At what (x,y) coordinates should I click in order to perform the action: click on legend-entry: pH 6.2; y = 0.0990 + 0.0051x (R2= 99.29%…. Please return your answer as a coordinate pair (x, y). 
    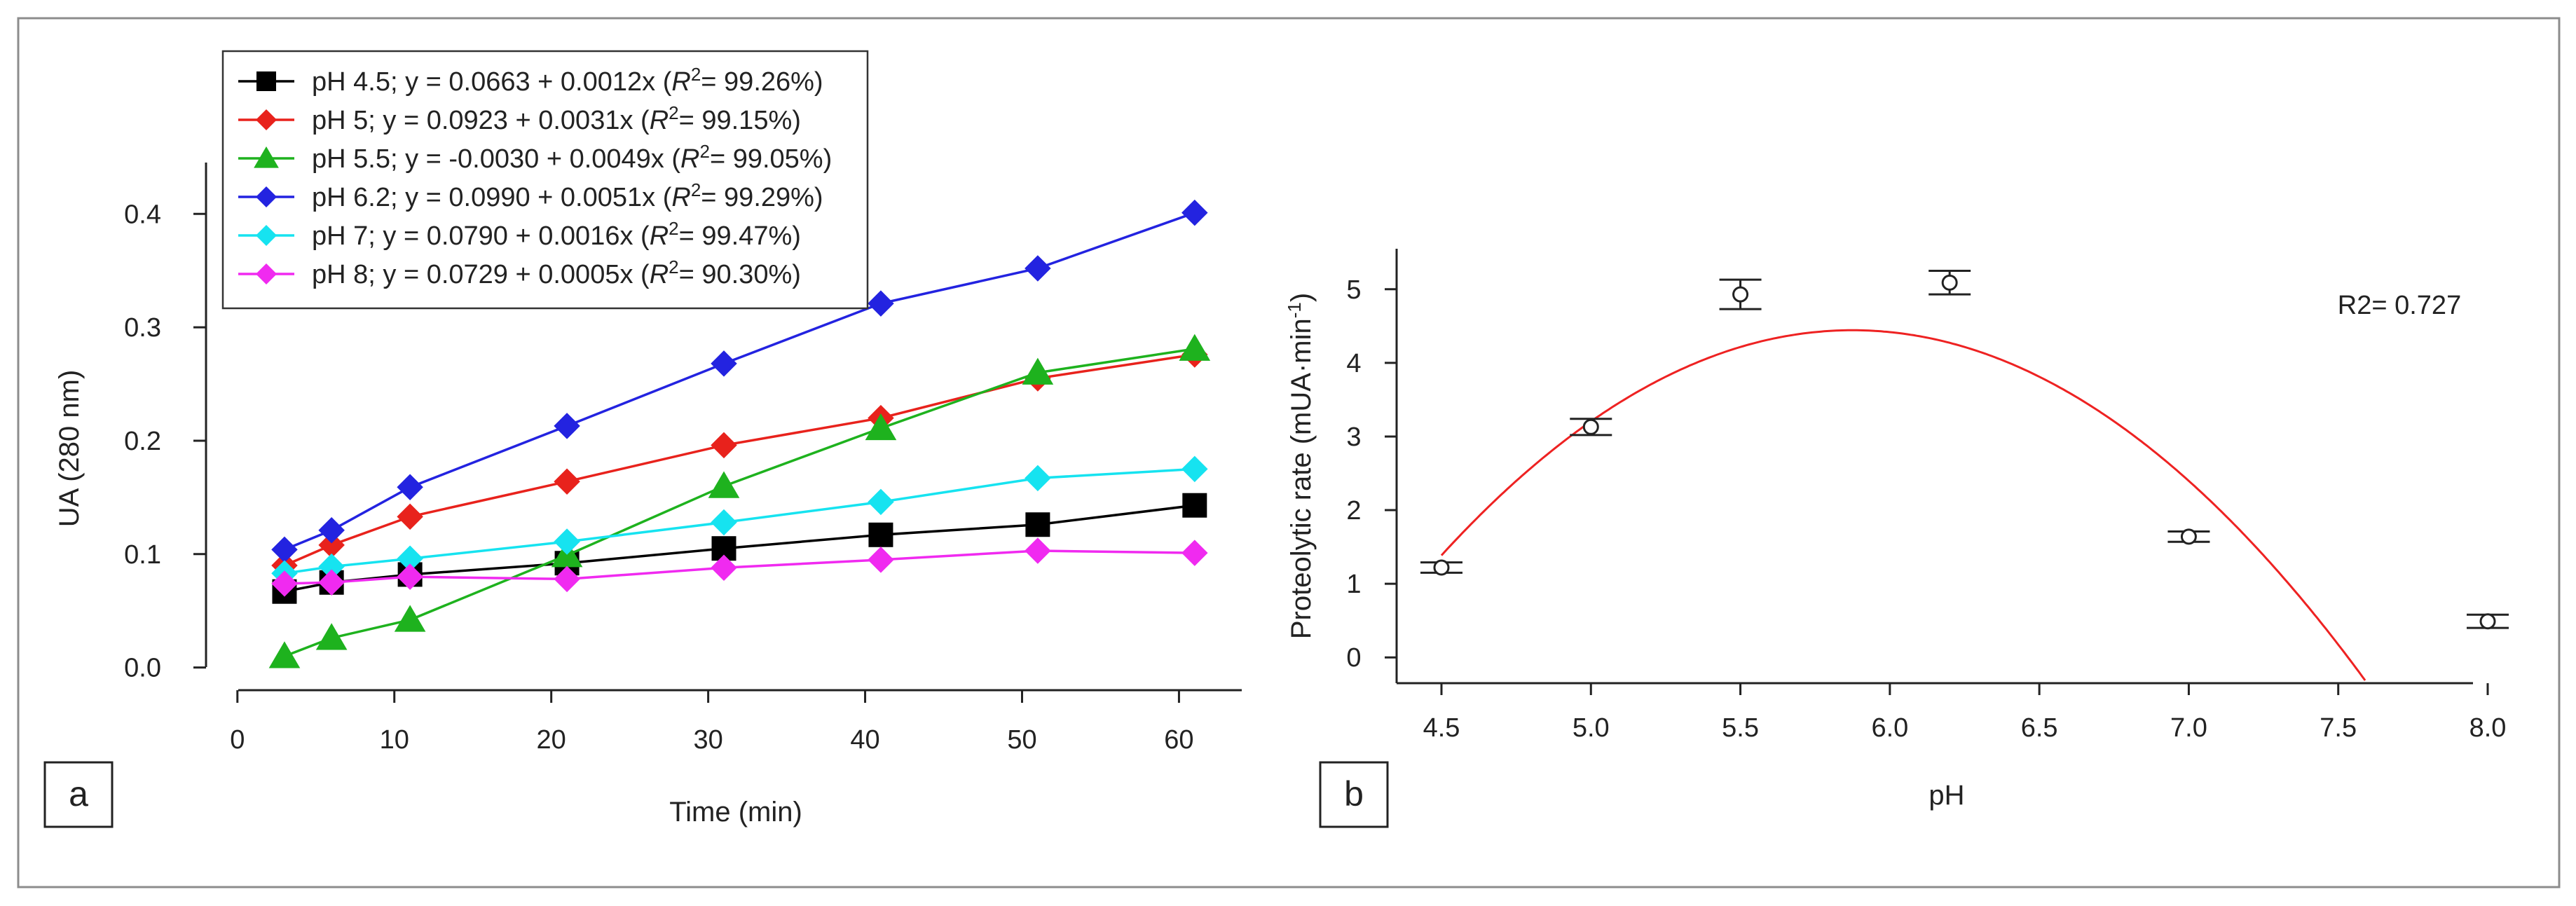
    Looking at the image, I should click on (530, 196).